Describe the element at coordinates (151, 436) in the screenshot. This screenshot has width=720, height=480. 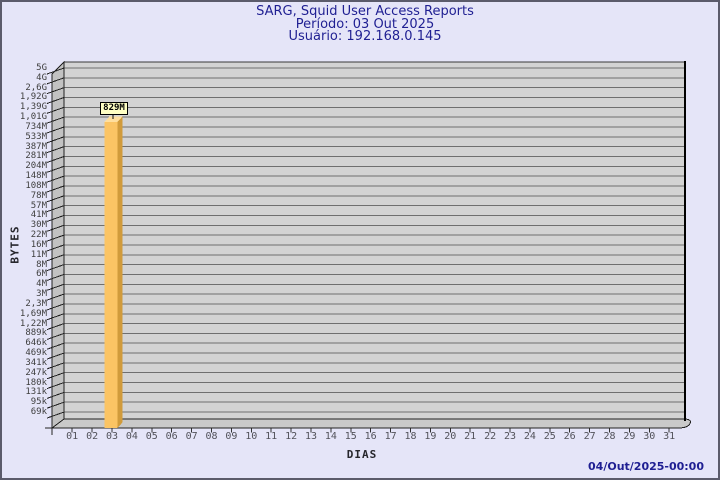
I see `x-tick-label: 05` at that location.